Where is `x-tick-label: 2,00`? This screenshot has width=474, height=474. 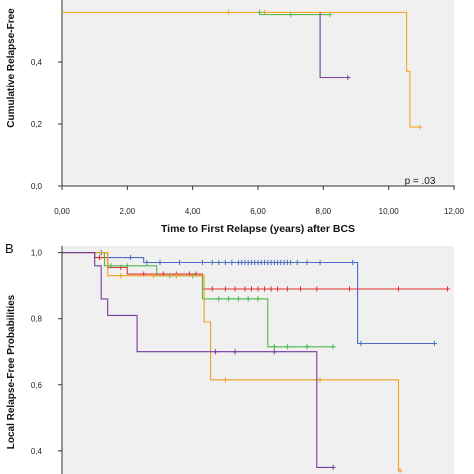 x-tick-label: 2,00 is located at coordinates (128, 211).